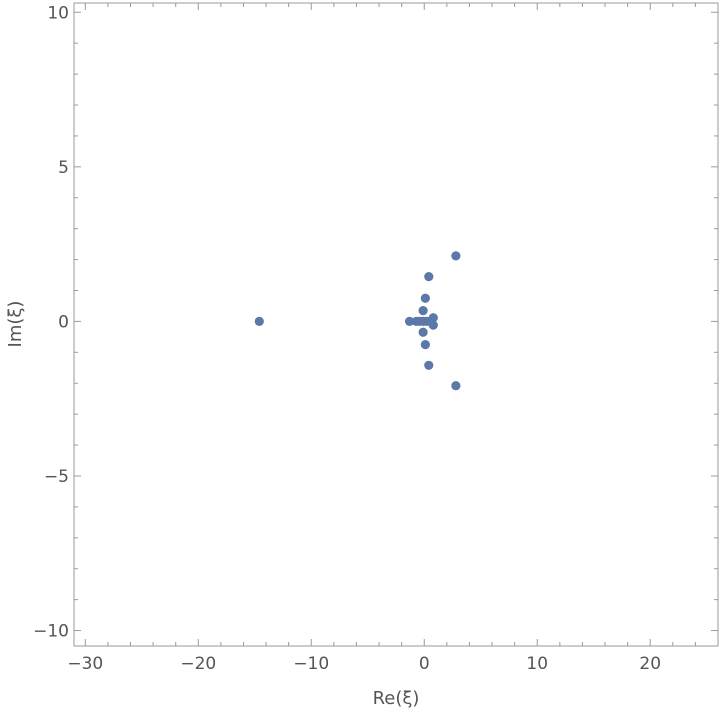  Describe the element at coordinates (51, 632) in the screenshot. I see `y-tick-label: −10` at that location.